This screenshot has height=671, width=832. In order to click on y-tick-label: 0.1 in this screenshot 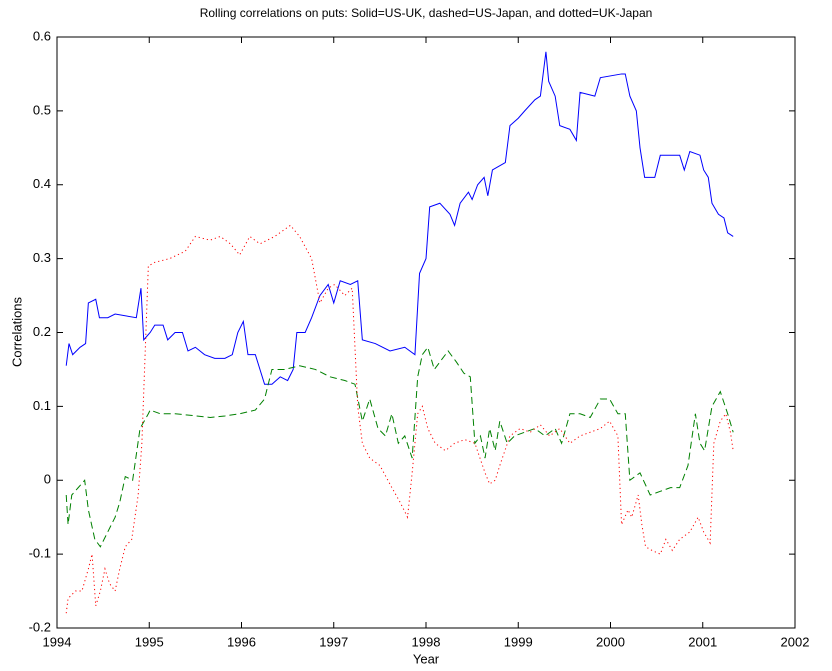, I will do `click(42, 405)`.